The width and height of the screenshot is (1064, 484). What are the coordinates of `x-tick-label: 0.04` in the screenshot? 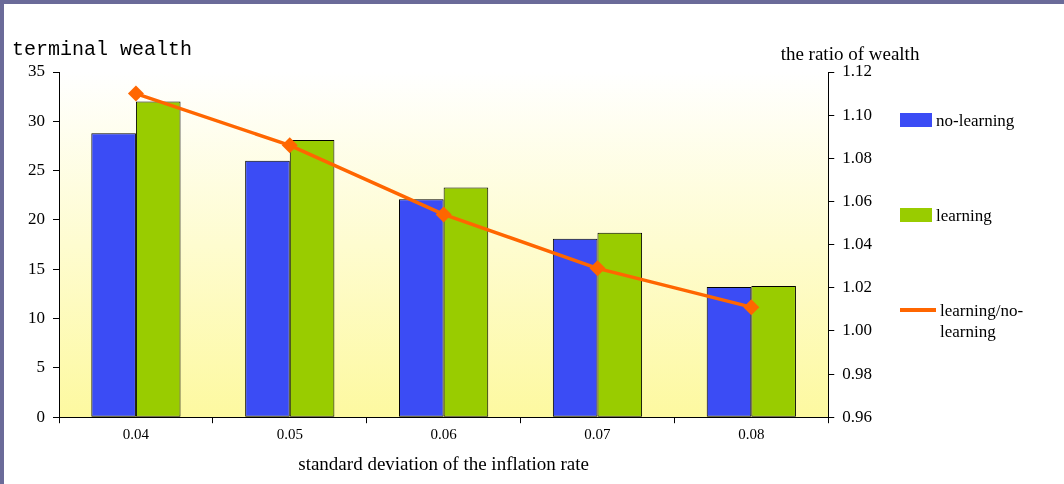 It's located at (136, 434).